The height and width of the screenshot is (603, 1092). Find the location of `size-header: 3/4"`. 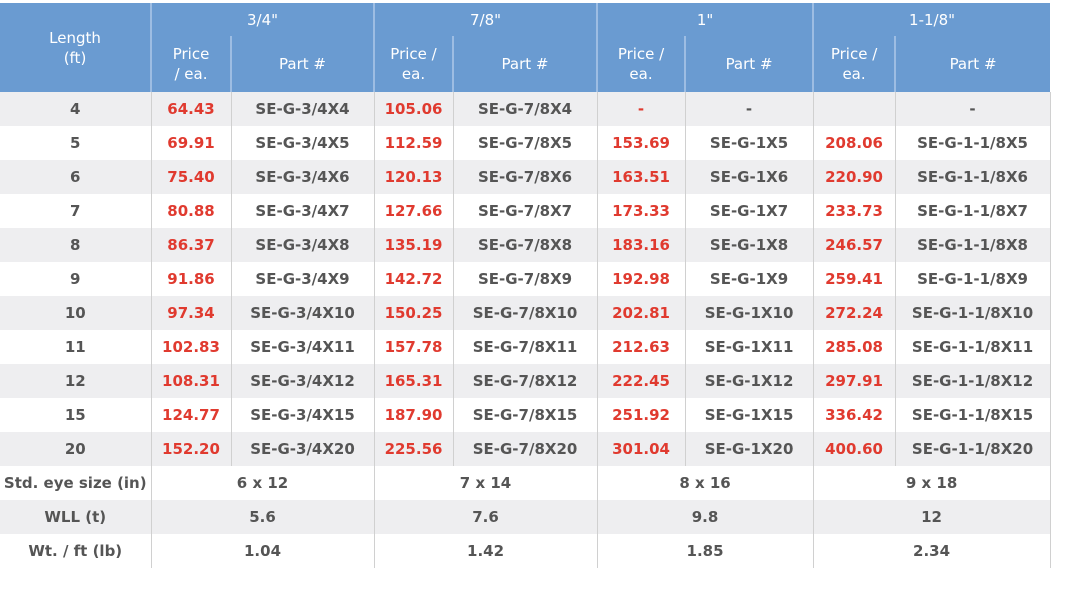

size-header: 3/4" is located at coordinates (262, 19).